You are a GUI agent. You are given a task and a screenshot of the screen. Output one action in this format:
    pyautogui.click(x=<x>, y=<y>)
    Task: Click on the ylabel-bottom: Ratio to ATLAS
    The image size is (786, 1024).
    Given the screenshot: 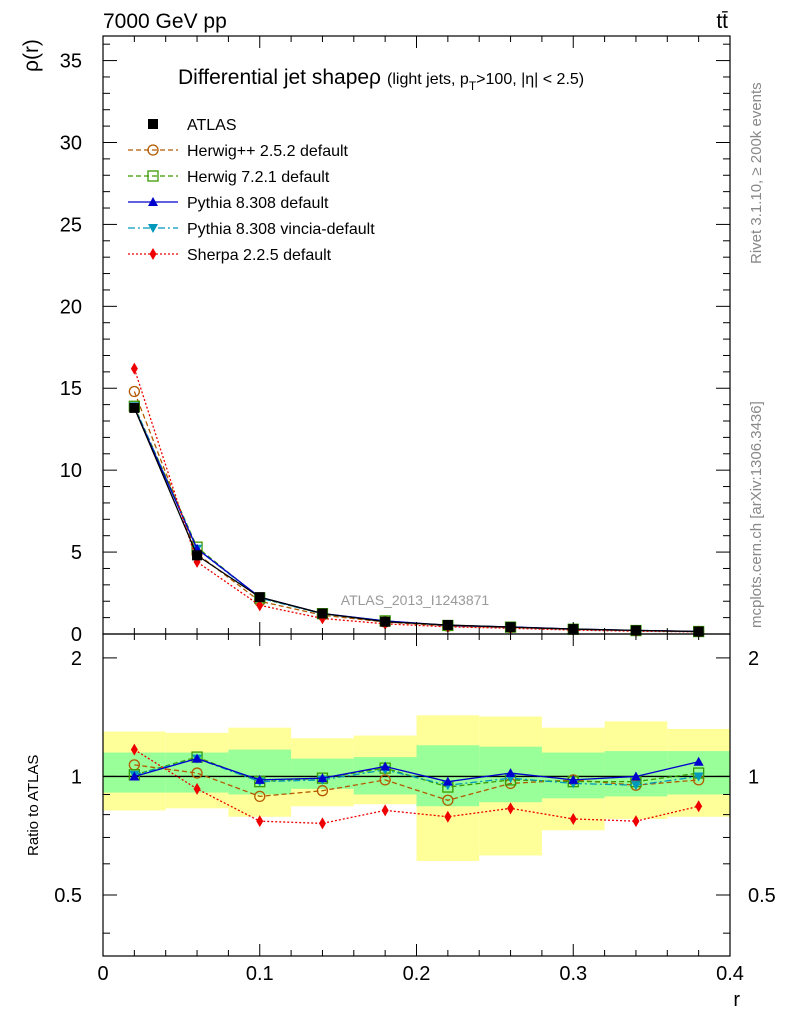 What is the action you would take?
    pyautogui.click(x=33, y=805)
    